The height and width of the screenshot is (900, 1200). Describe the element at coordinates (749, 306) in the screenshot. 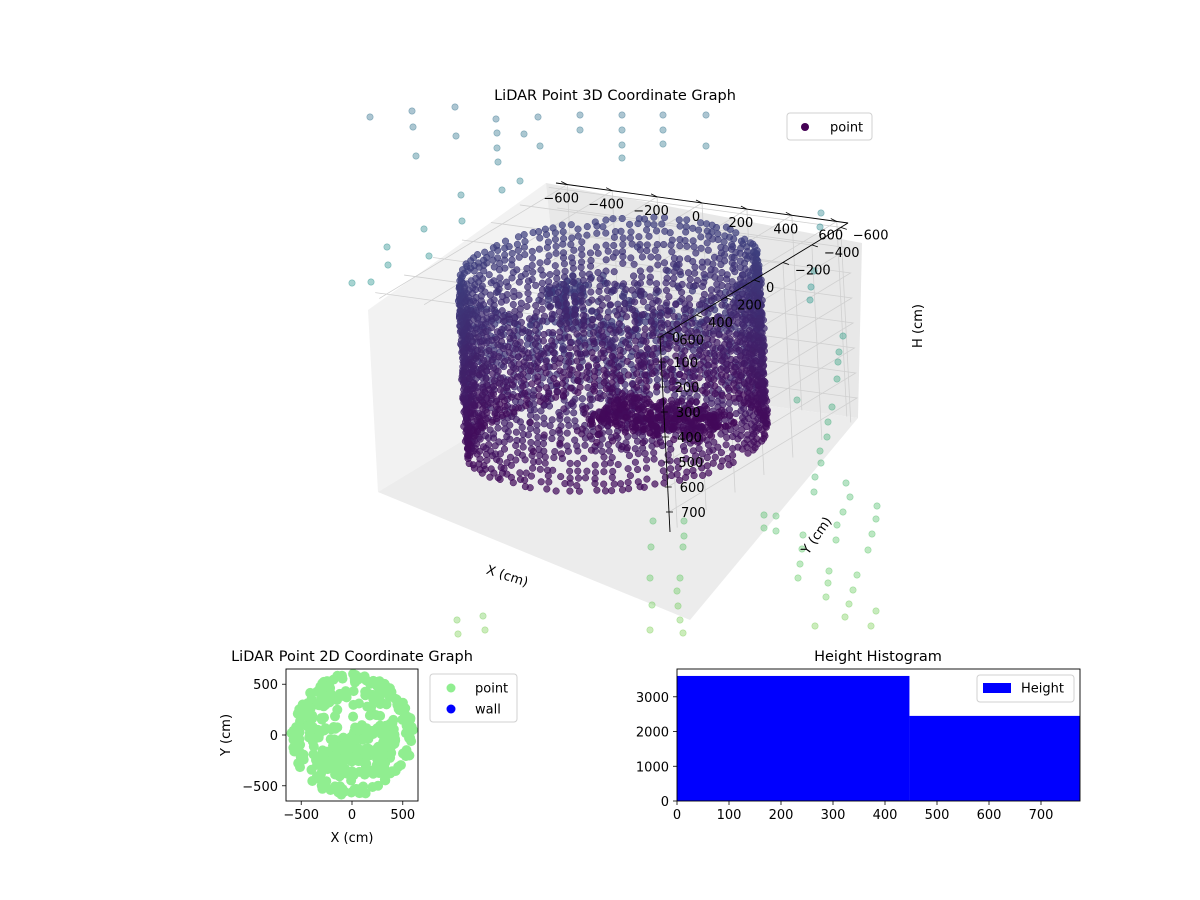

I see `tick-label-3d-y: 200` at that location.